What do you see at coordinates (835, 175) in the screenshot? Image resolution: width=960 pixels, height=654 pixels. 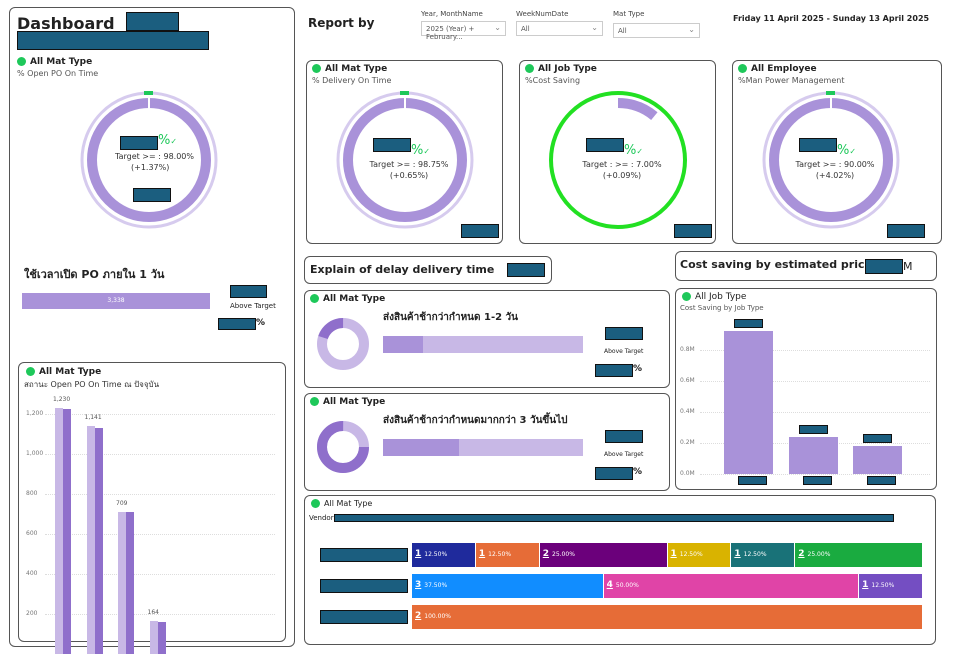 I see `gauge-delta: (+4.02%)` at bounding box center [835, 175].